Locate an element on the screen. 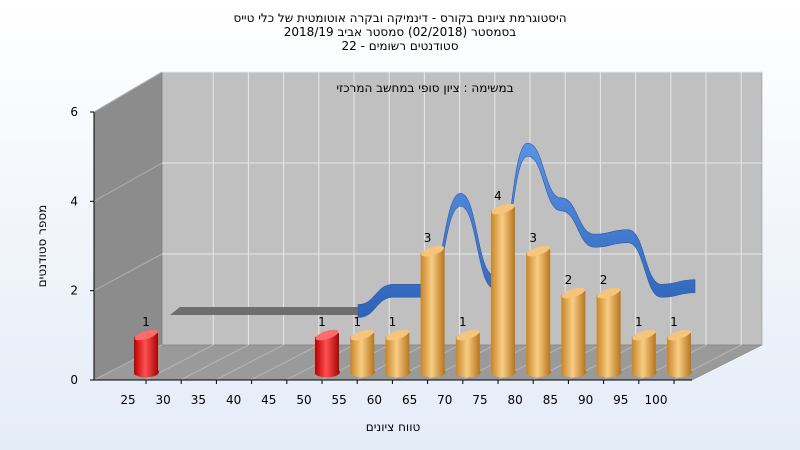  x-tick-label: 80 is located at coordinates (515, 400).